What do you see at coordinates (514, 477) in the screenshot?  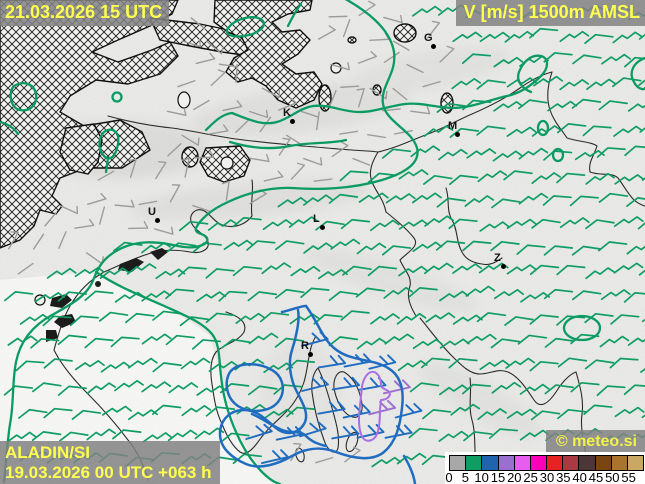 I see `legend-tick-label: 20` at bounding box center [514, 477].